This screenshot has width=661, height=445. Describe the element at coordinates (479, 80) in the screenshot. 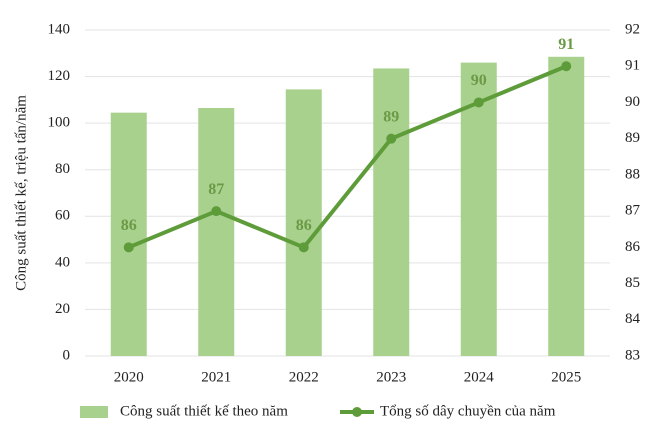

I see `value-label: 90` at that location.